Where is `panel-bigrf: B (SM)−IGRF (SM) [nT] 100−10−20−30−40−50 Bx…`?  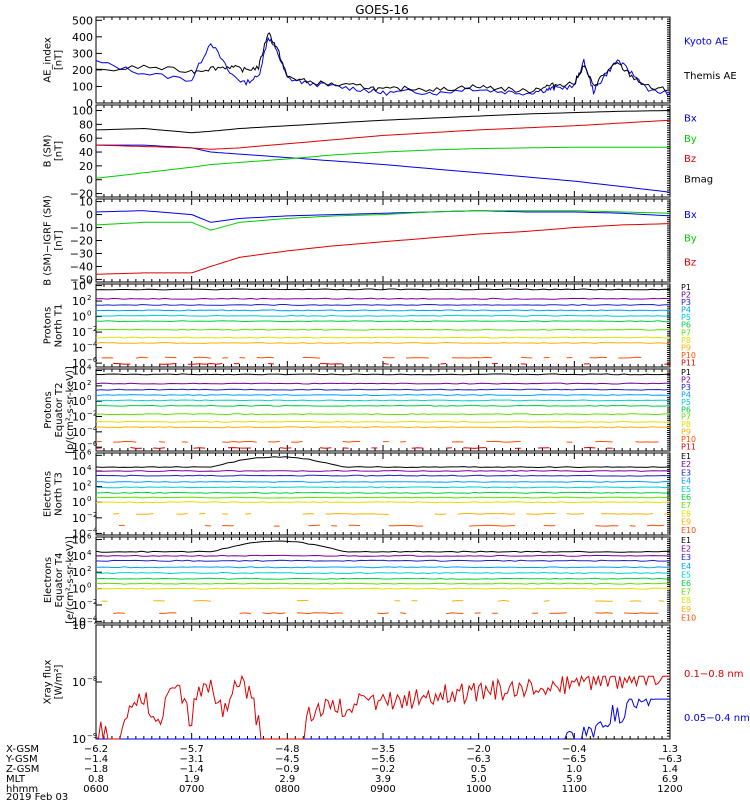
panel-bigrf: B (SM)−IGRF (SM) [nT] 100−10−20−30−40−50 Bx… is located at coordinates (370, 240).